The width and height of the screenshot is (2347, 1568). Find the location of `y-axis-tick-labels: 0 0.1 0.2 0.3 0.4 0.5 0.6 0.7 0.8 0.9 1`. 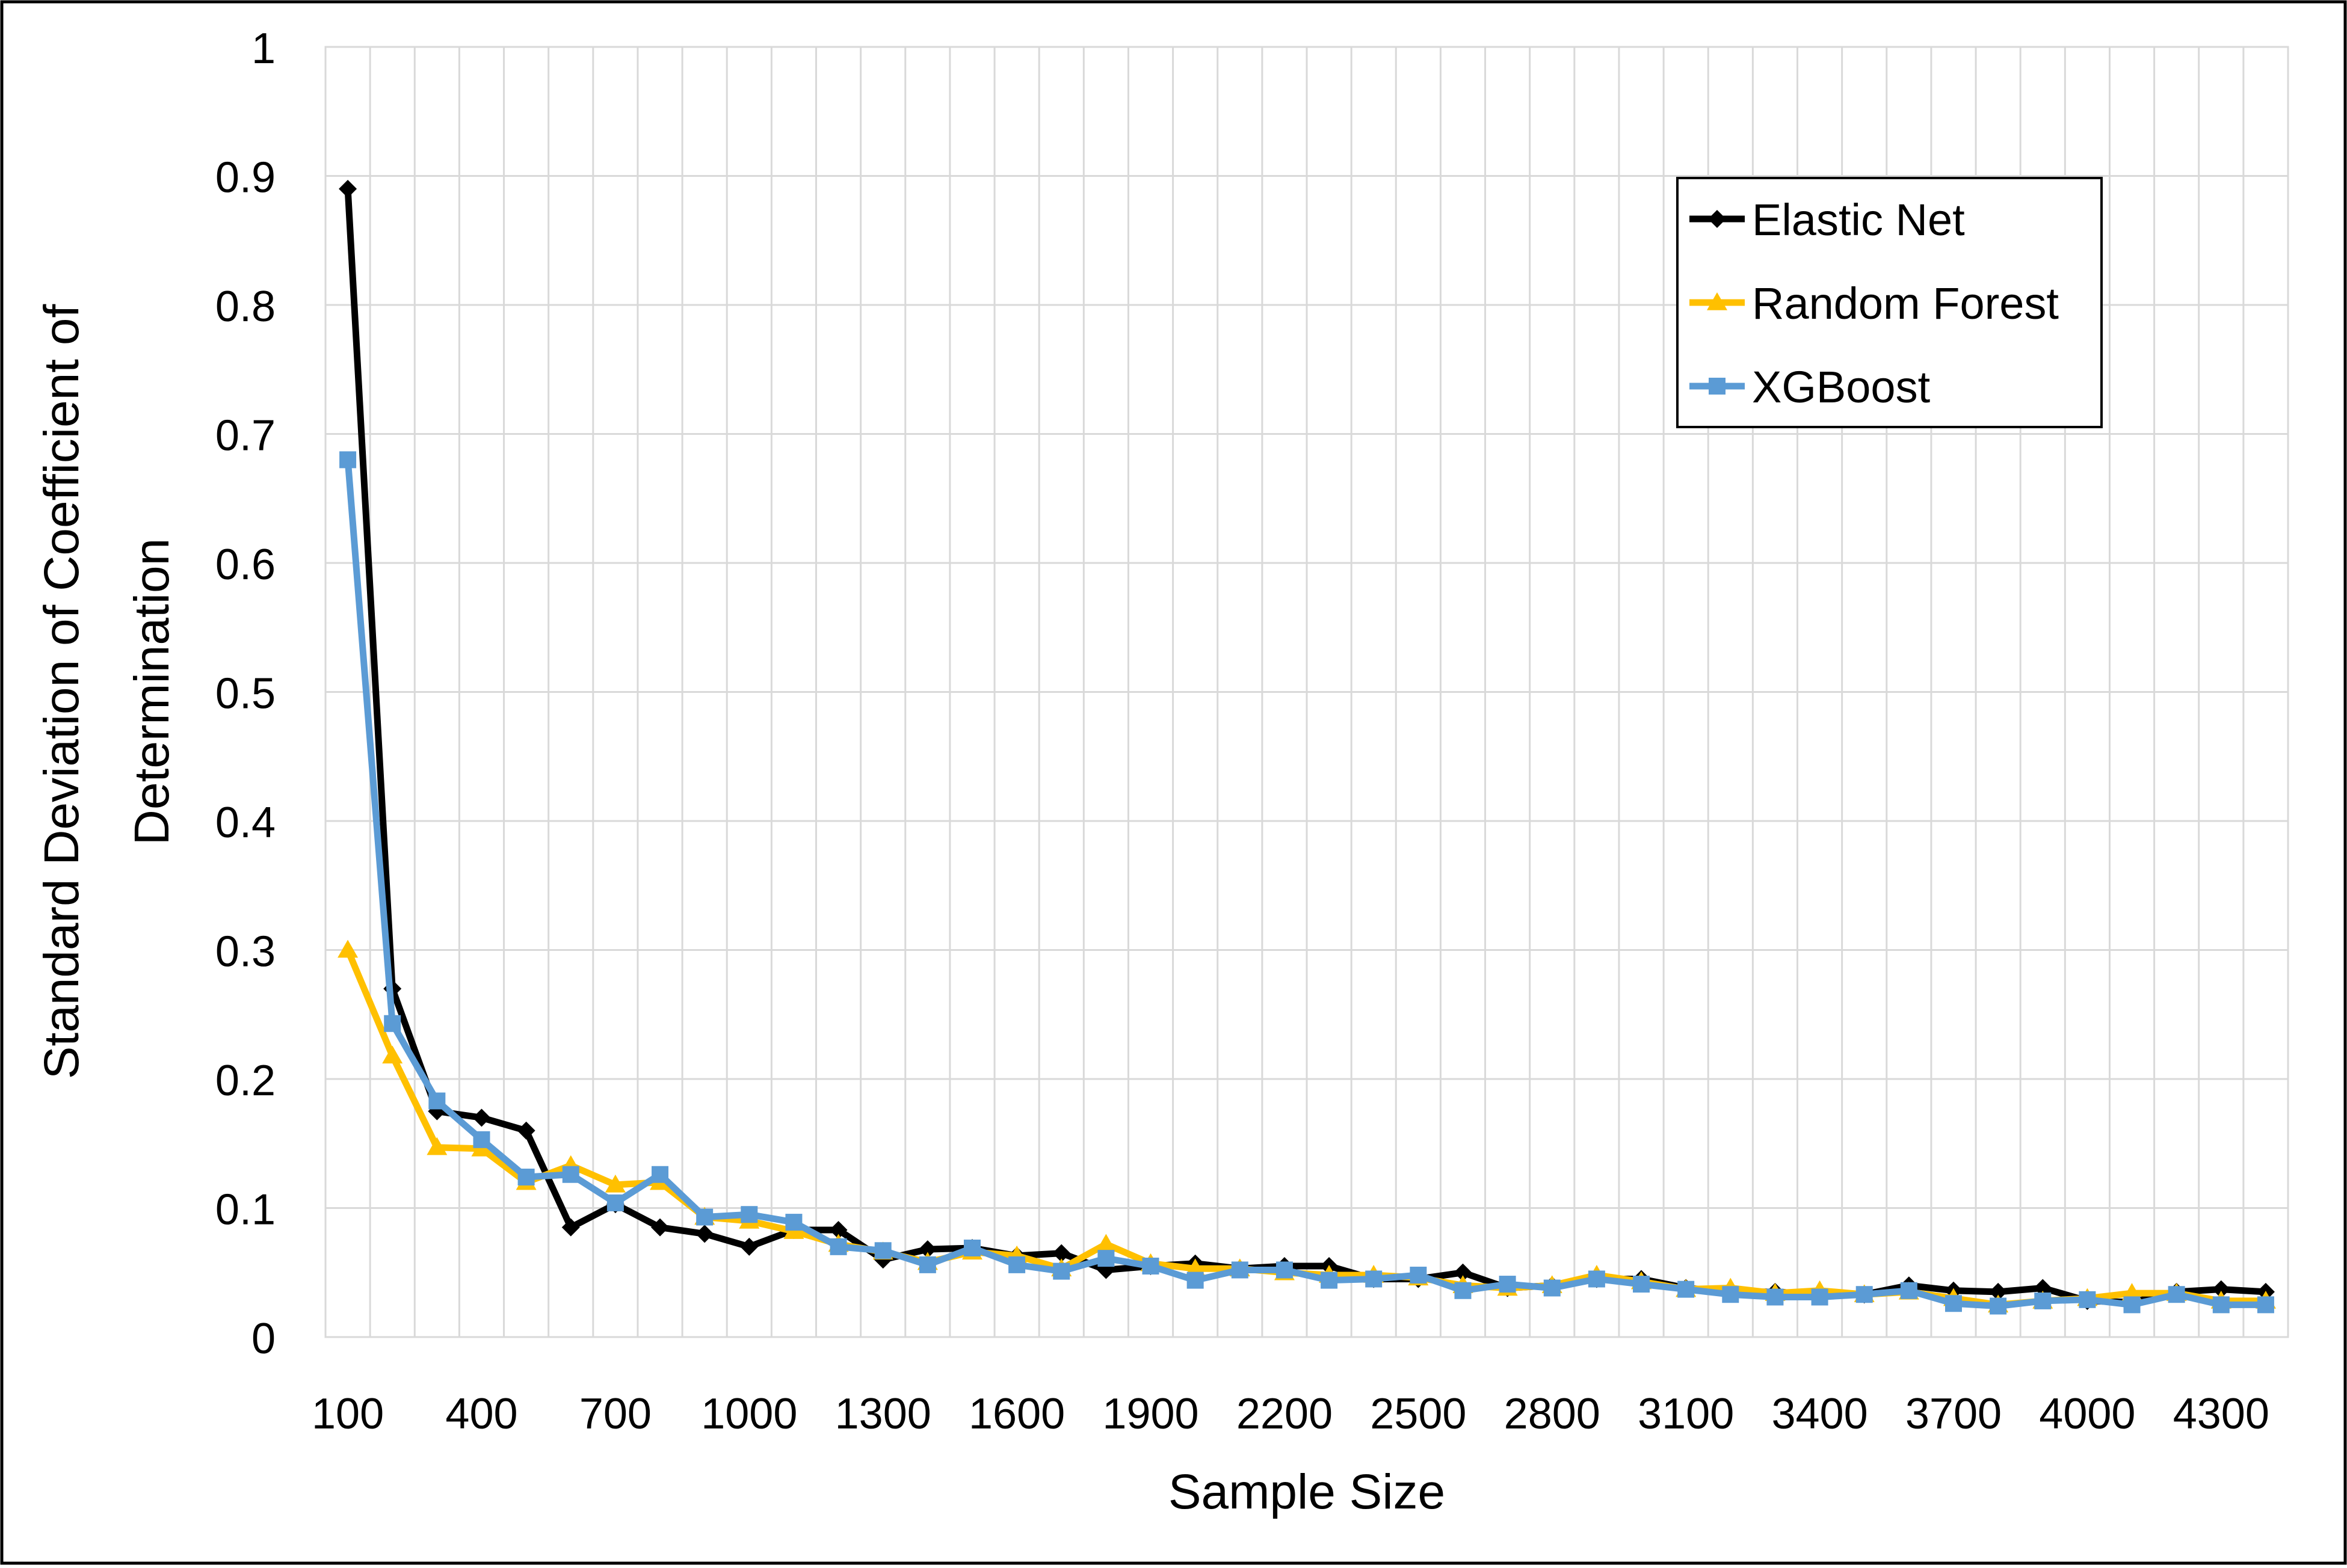

y-axis-tick-labels: 0 0.1 0.2 0.3 0.4 0.5 0.6 0.7 0.8 0.9 1 is located at coordinates (245, 694).